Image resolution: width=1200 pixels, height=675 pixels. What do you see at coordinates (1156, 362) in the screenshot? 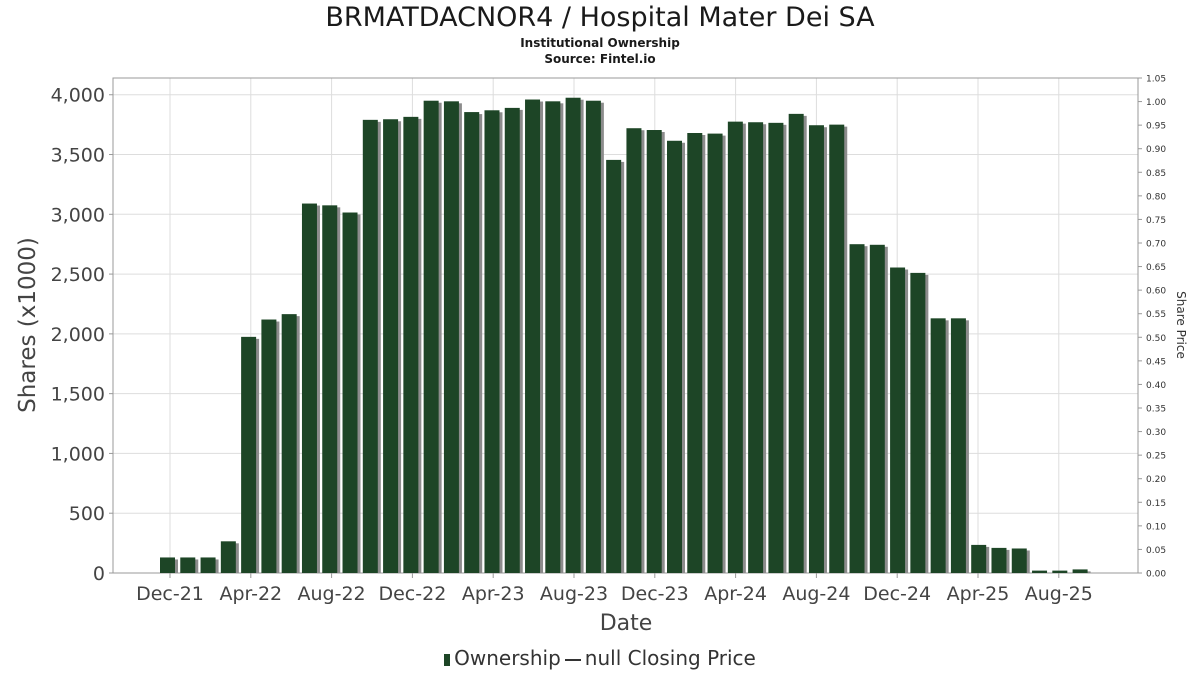
I see `y2-tick-label: 0.45` at bounding box center [1156, 362].